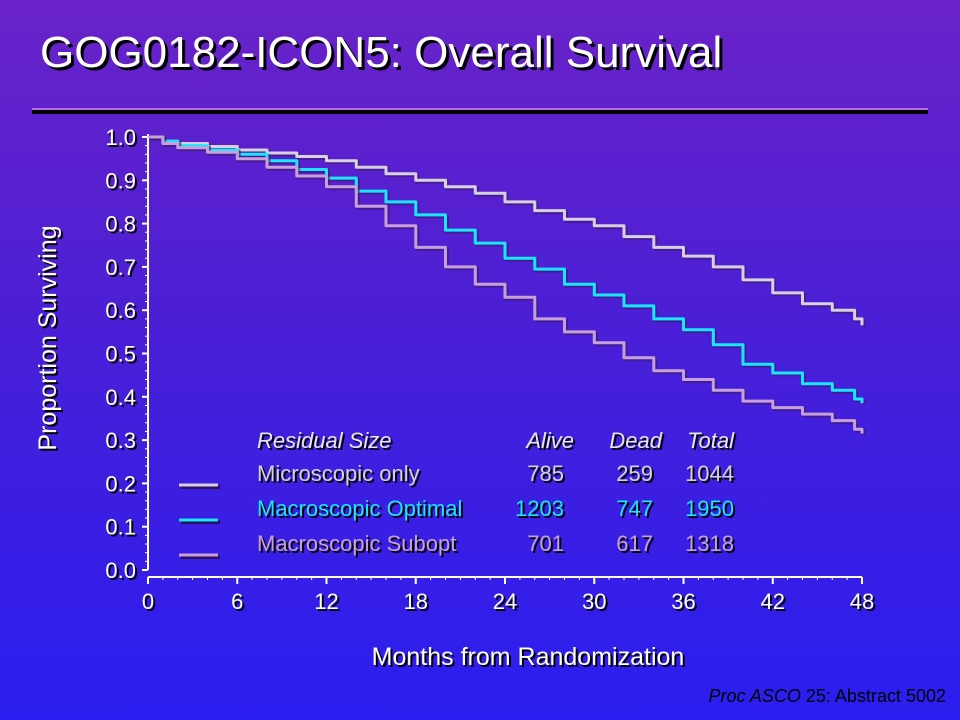 The width and height of the screenshot is (960, 720). I want to click on y-tick-label: 0.0, so click(120, 570).